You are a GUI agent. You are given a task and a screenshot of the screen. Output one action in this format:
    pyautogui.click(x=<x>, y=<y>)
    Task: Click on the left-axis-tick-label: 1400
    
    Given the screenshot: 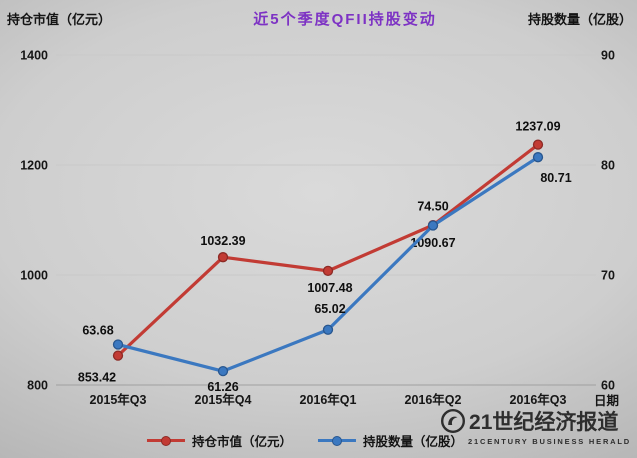 What is the action you would take?
    pyautogui.click(x=34, y=56)
    